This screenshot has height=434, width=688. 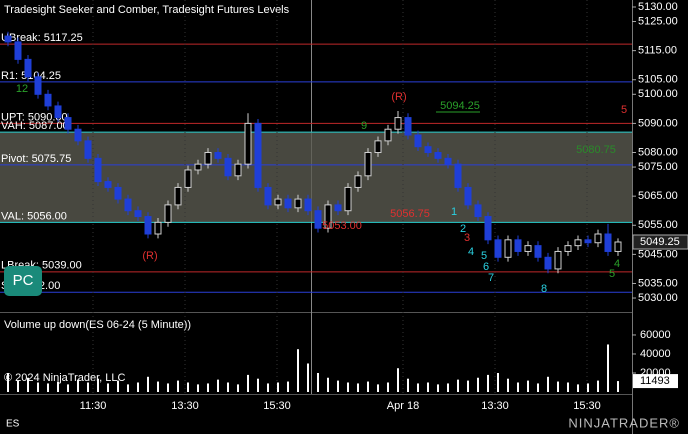 I want to click on annotation: 3, so click(x=467, y=238).